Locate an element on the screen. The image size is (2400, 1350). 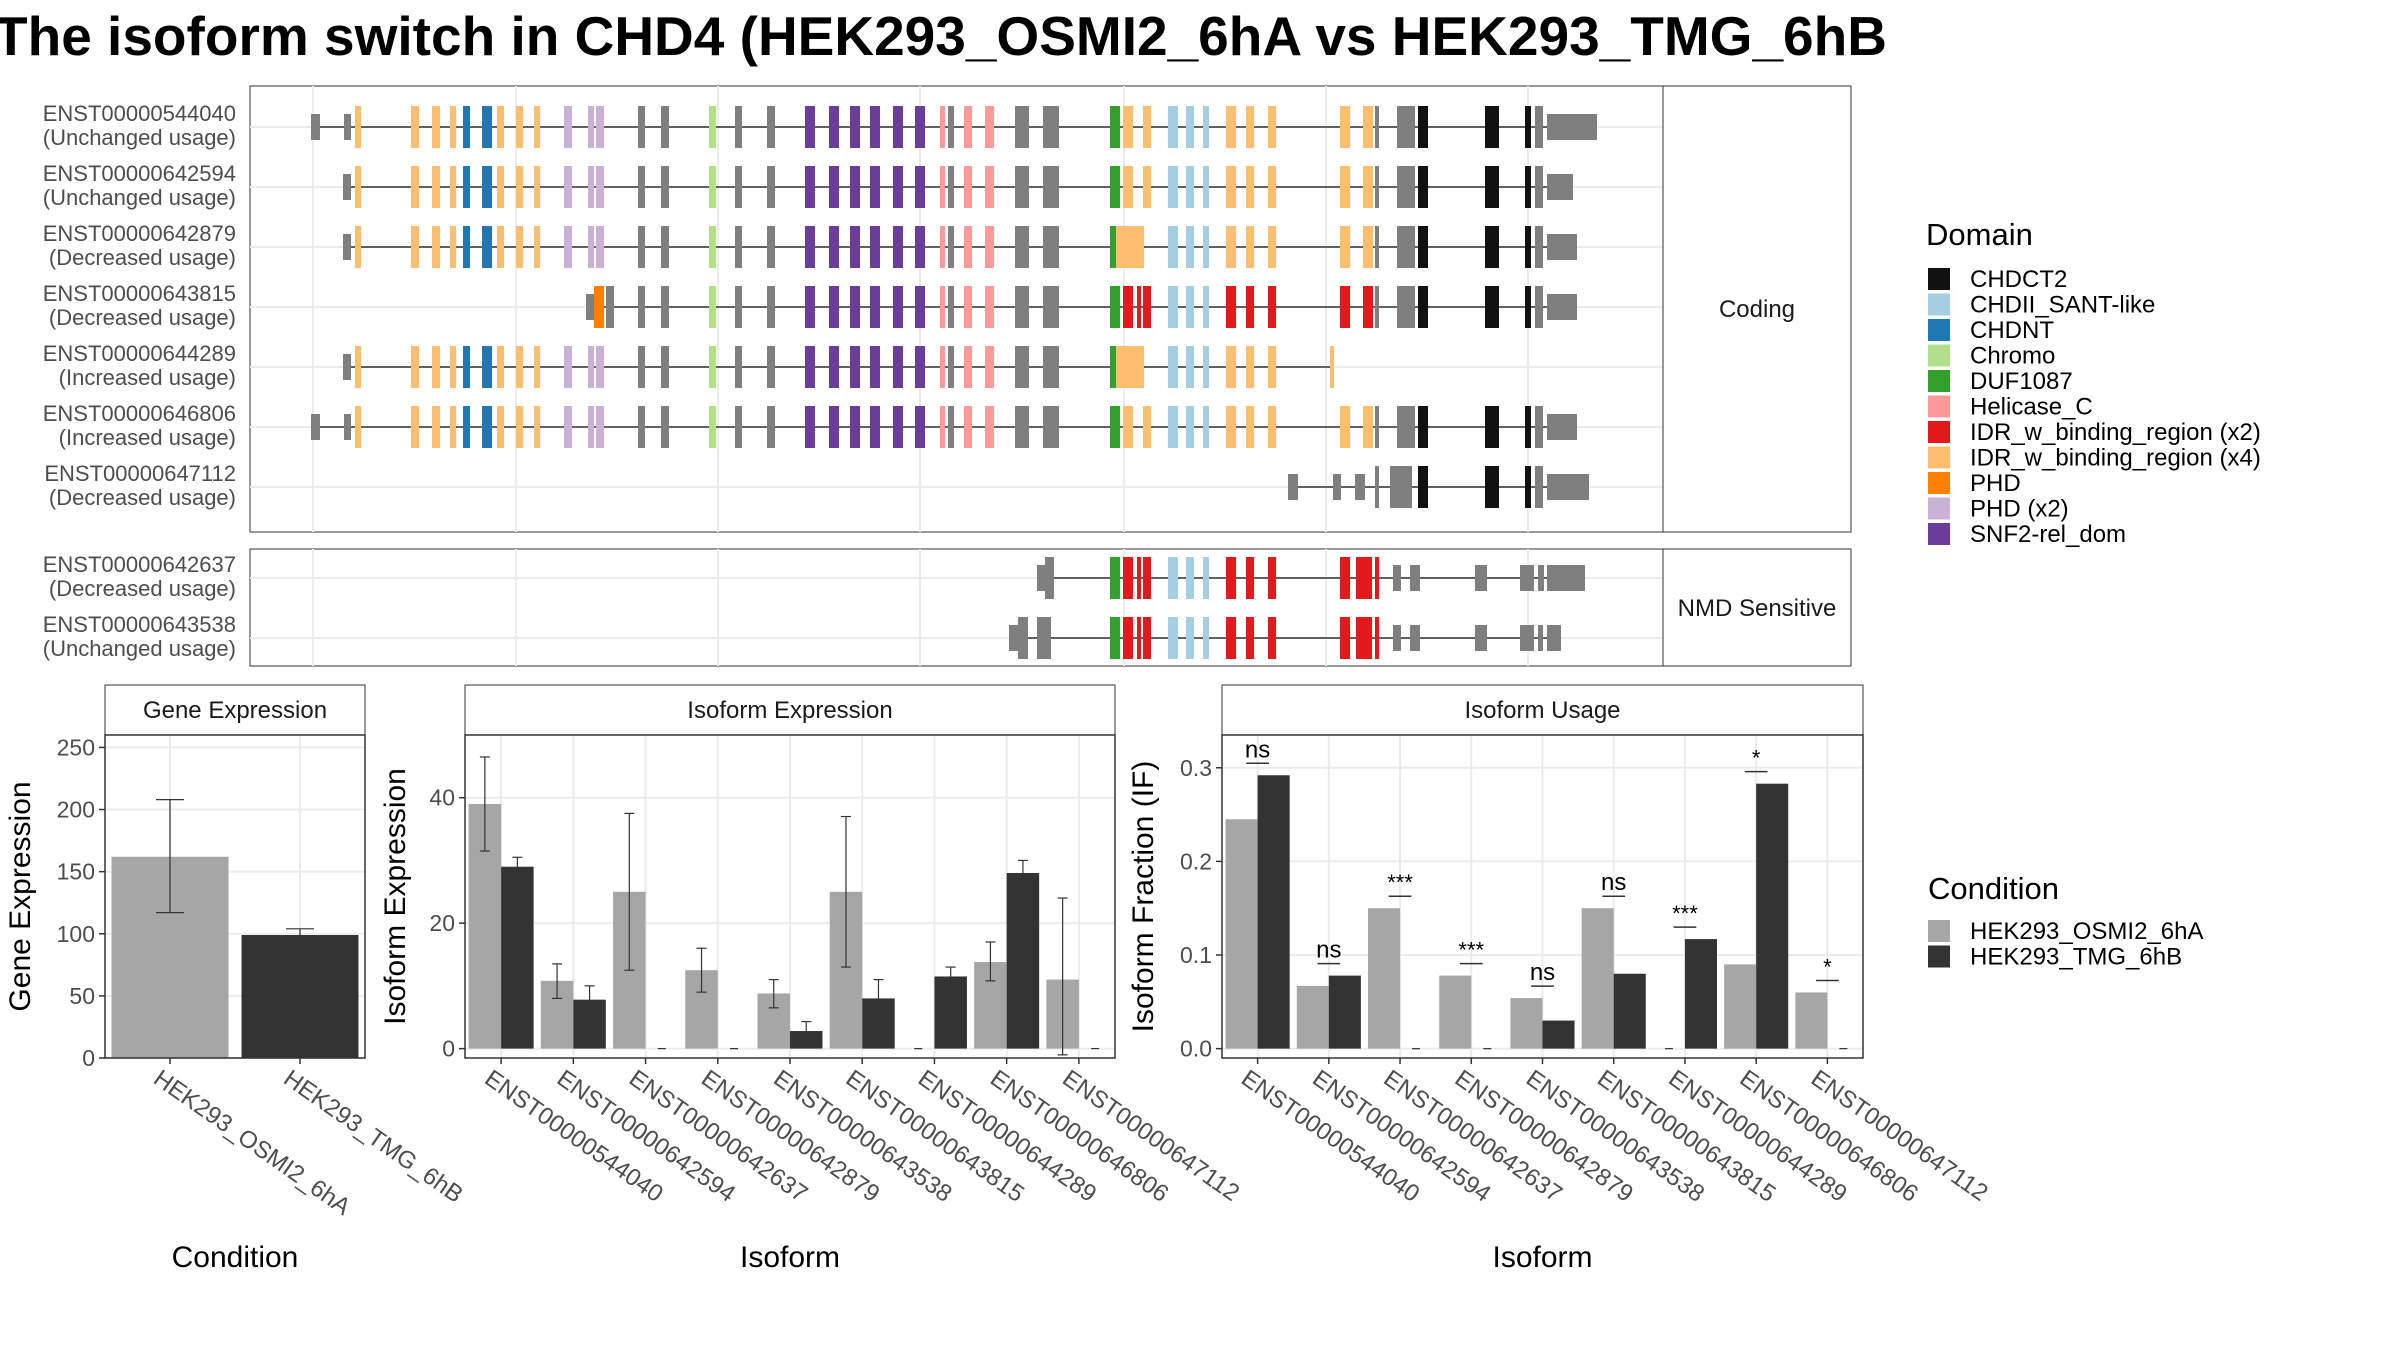
y-tick-label: 100 is located at coordinates (76, 934).